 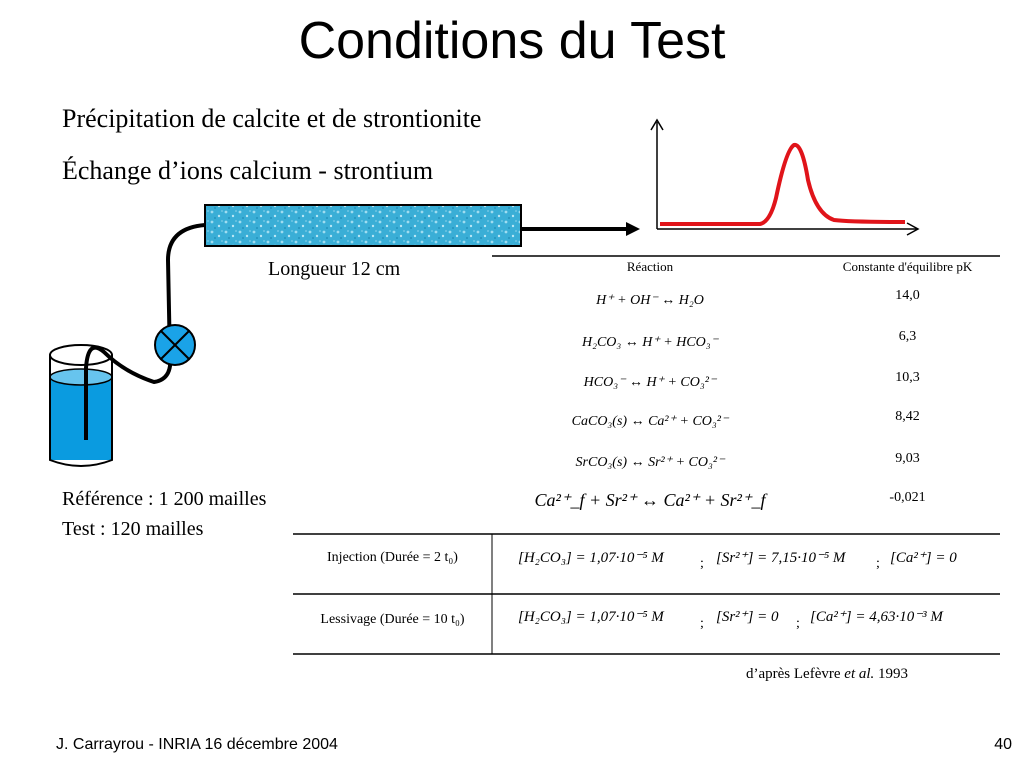 I want to click on column, so click(x=363, y=225).